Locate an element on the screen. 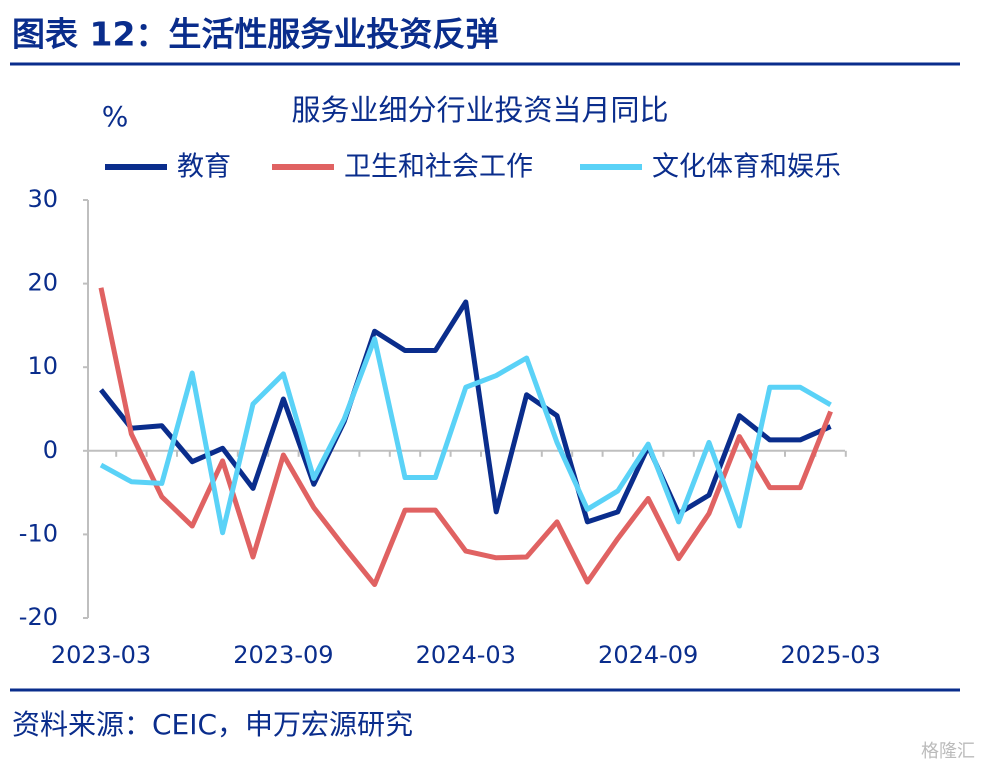 The width and height of the screenshot is (986, 770). y-tick-label: 10 is located at coordinates (42, 366).